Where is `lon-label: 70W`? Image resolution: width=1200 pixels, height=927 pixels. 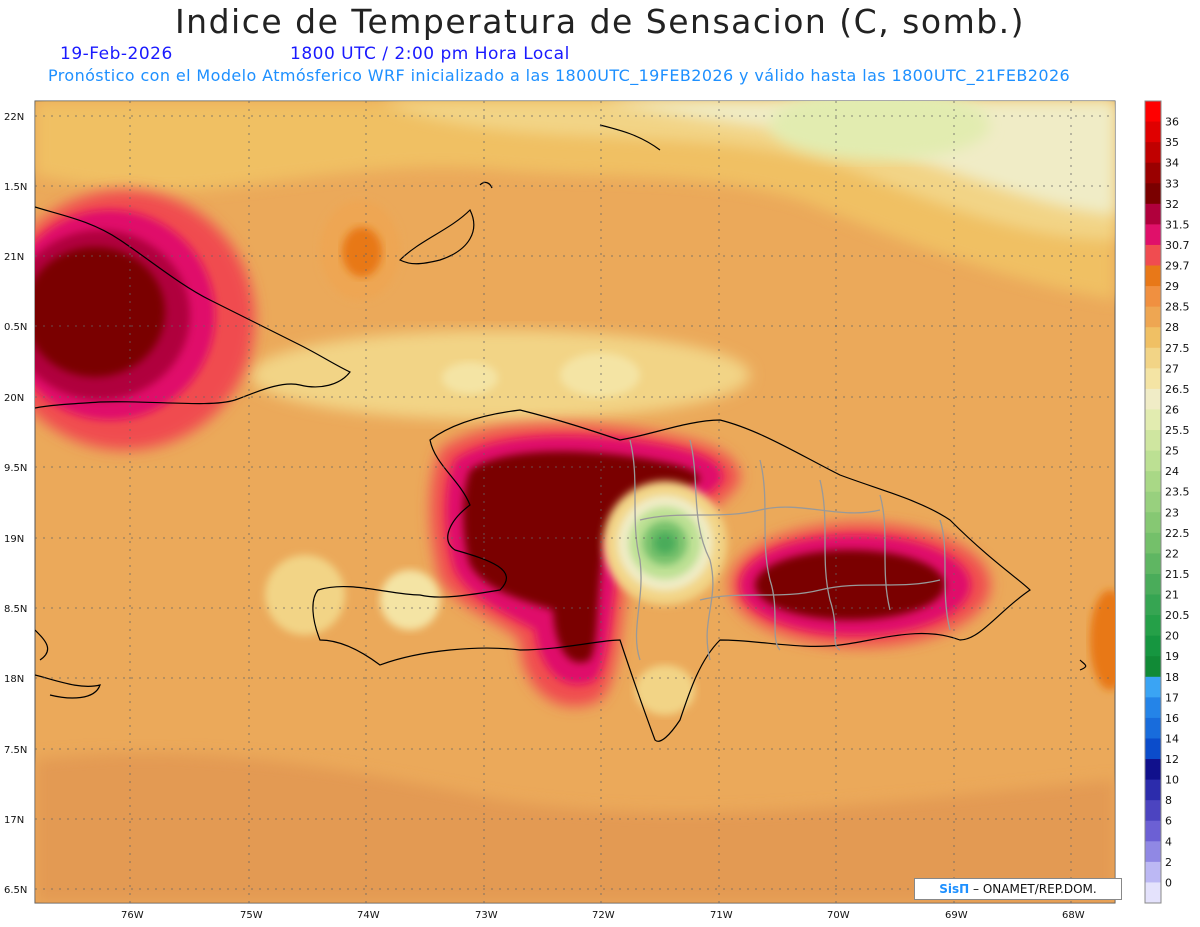 lon-label: 70W is located at coordinates (838, 915).